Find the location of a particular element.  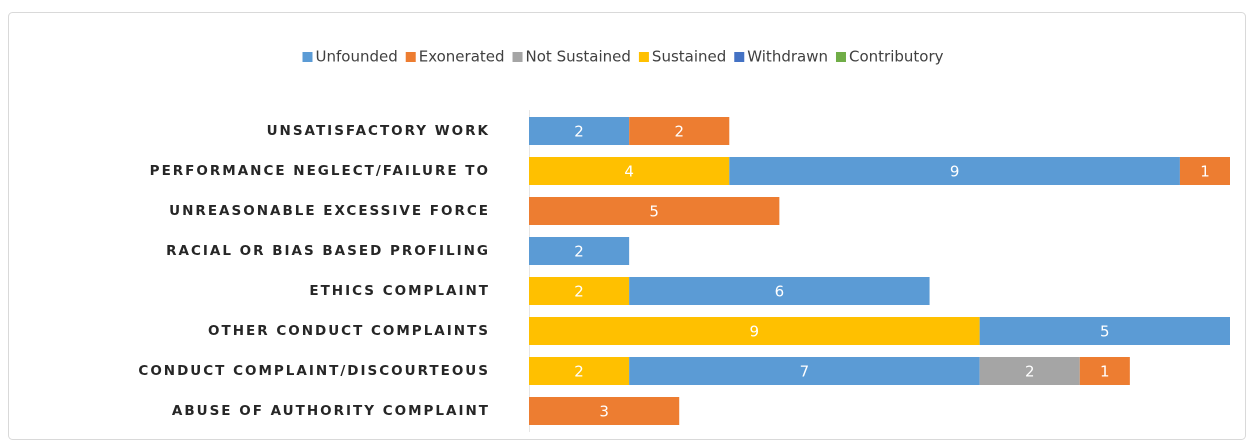

legend-label: Withdrawn is located at coordinates (787, 57).